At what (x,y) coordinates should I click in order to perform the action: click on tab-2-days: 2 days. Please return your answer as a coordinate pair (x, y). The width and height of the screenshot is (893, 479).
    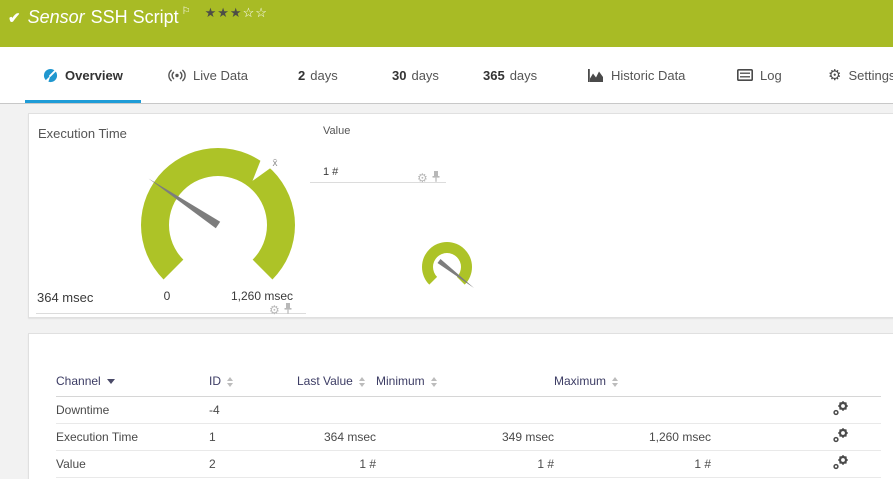
    Looking at the image, I should click on (318, 75).